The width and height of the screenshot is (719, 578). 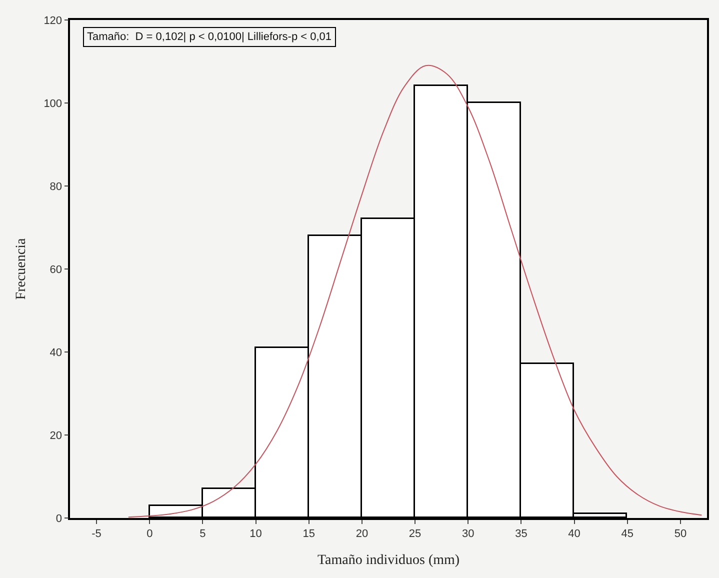 What do you see at coordinates (56, 436) in the screenshot?
I see `y-tick-label: 20` at bounding box center [56, 436].